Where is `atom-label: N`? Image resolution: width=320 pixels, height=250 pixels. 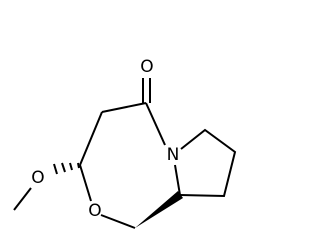 atom-label: N is located at coordinates (173, 155).